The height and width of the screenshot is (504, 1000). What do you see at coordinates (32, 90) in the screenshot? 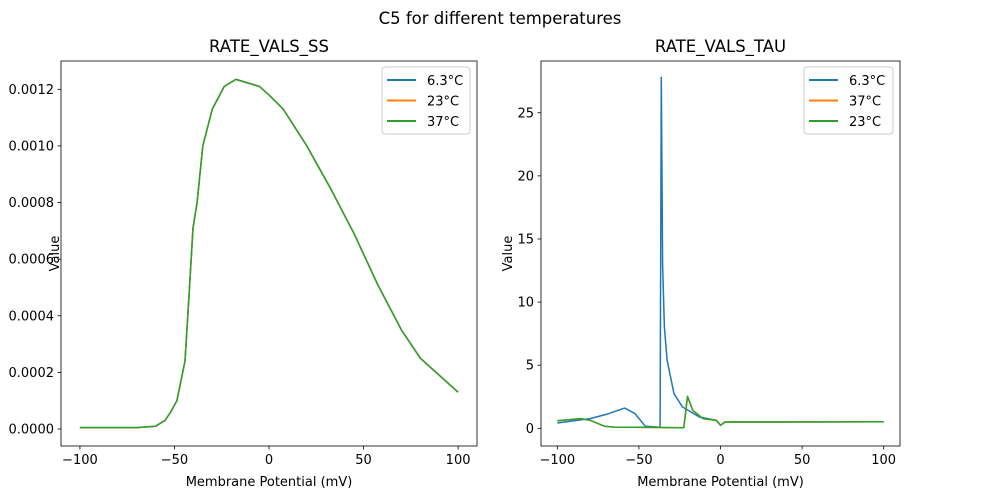
I see `y-tick-label: 0.0012` at bounding box center [32, 90].